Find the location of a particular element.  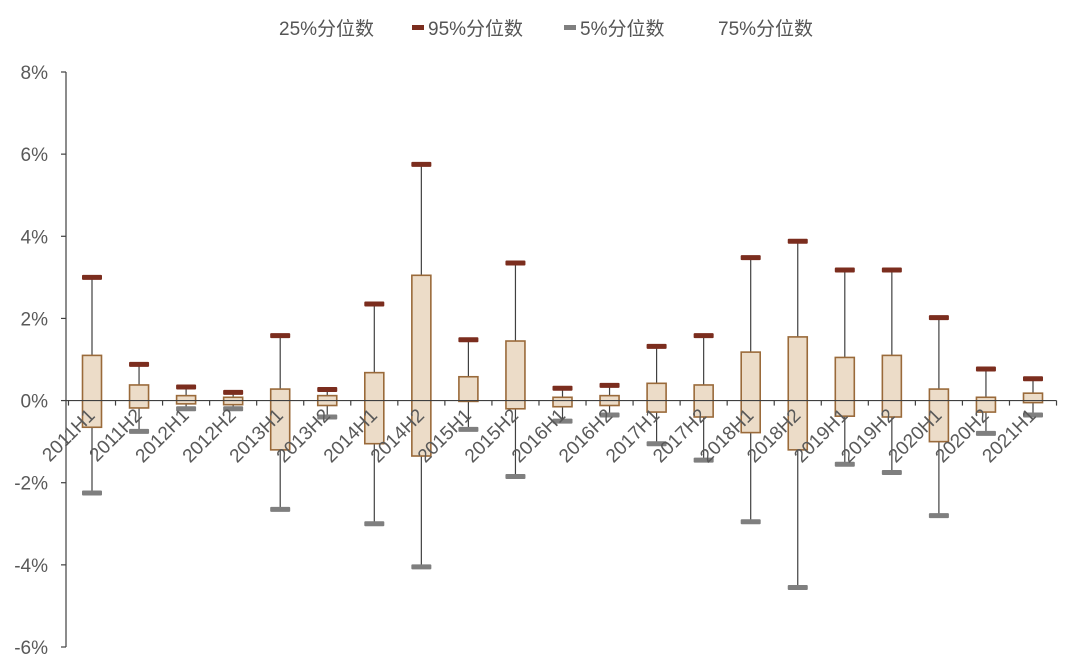

box-2011H2 is located at coordinates (139, 397).